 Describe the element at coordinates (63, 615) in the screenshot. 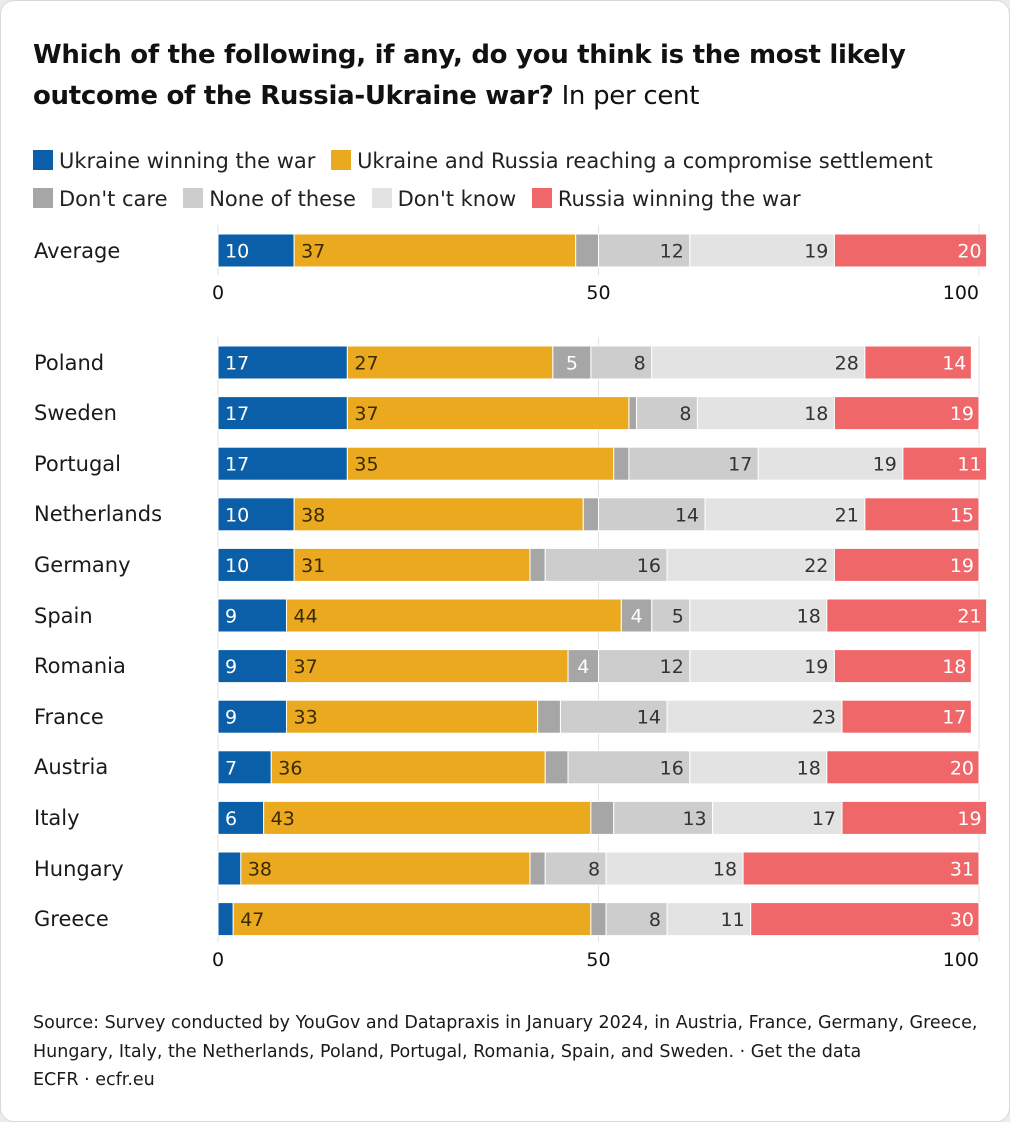

I see `row-label: Spain` at that location.